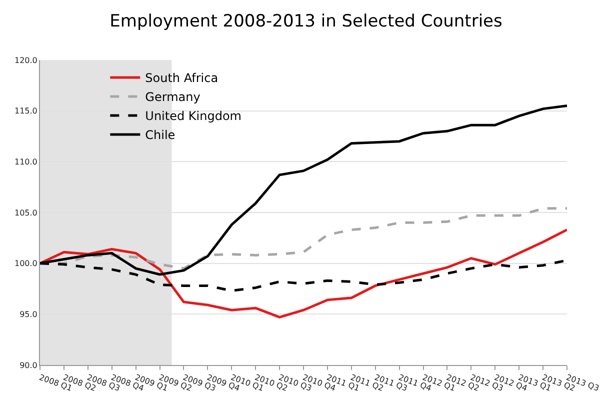 This screenshot has width=612, height=411. I want to click on y-tick-label: 105.0, so click(26, 213).